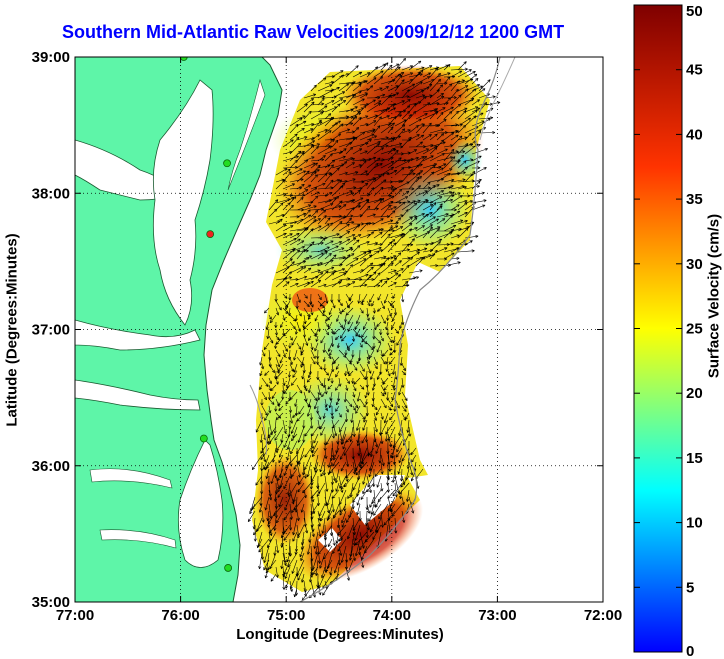 This screenshot has width=724, height=659. What do you see at coordinates (51, 602) in the screenshot?
I see `y-tick-label: 35:00` at bounding box center [51, 602].